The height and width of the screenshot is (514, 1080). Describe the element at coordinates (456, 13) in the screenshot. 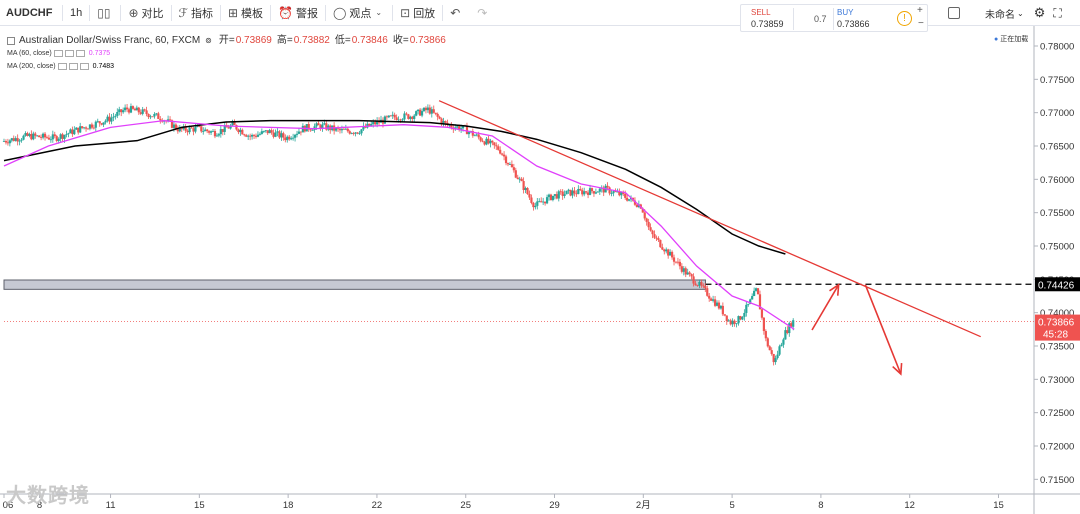

I see `undo-button: ↶` at that location.